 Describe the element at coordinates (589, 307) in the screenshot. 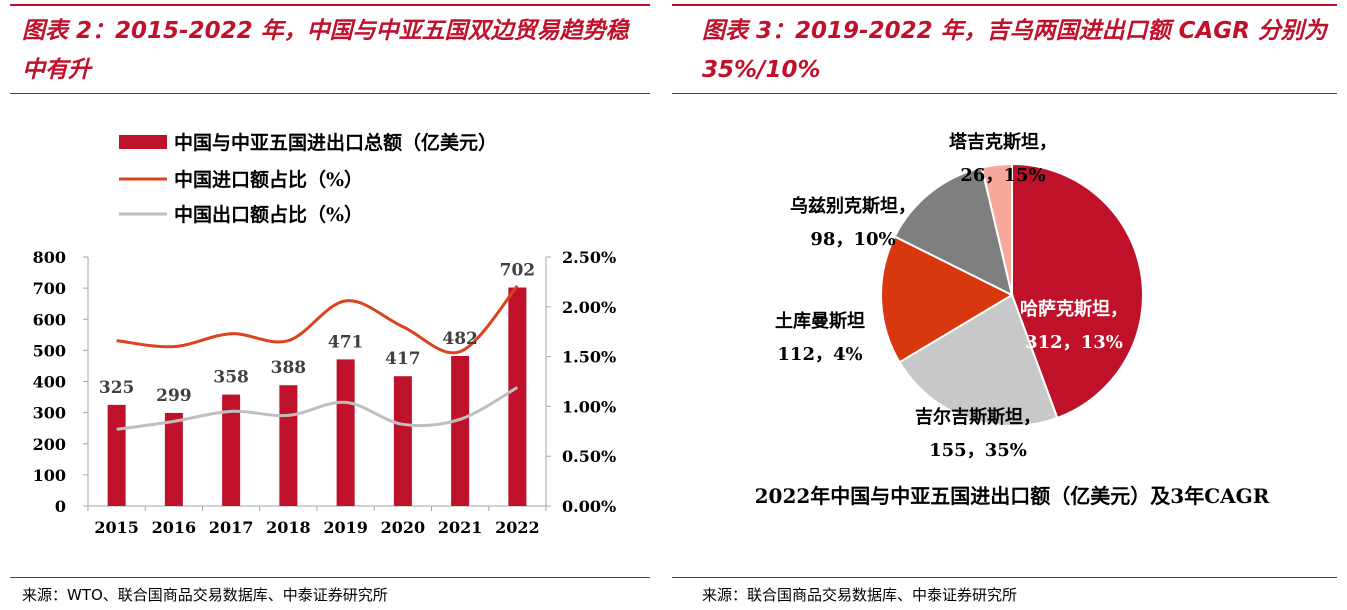

I see `right-tick-label: 2.00%` at that location.